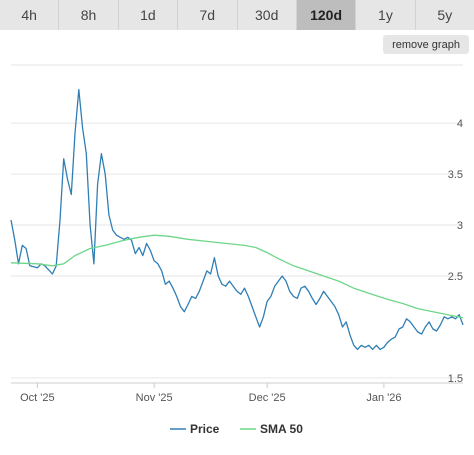  Describe the element at coordinates (386, 15) in the screenshot. I see `tab-1y: 1y` at that location.